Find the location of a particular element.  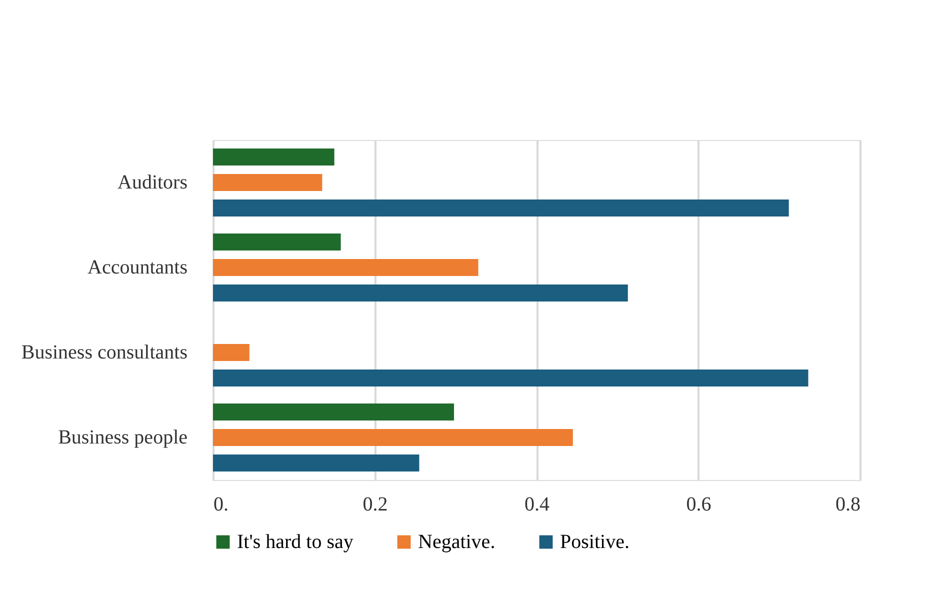

legend-label: Negative. is located at coordinates (457, 542).